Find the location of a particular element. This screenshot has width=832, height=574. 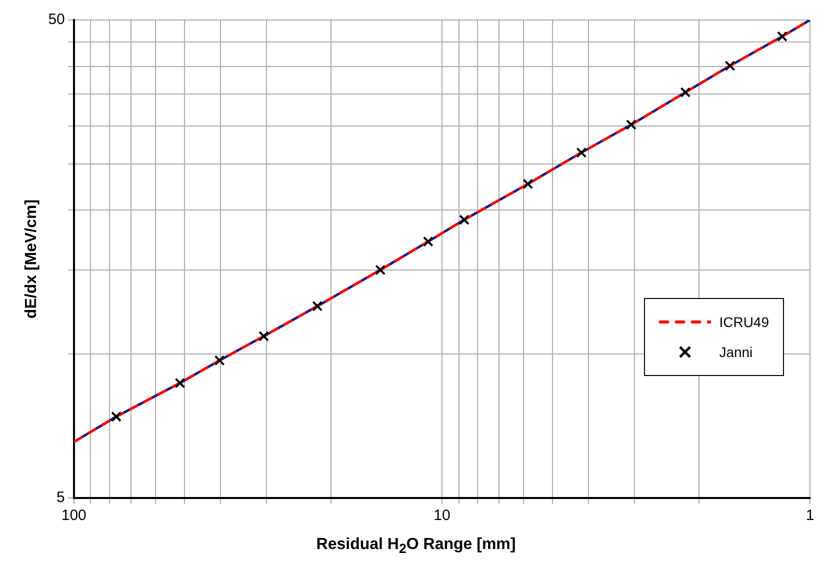

x-tick-label: 1 is located at coordinates (810, 515).